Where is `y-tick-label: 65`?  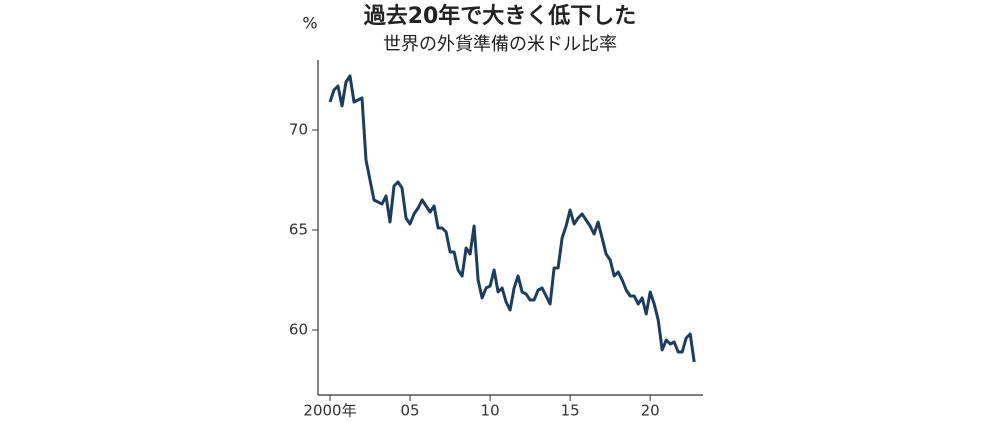
y-tick-label: 65 is located at coordinates (298, 230).